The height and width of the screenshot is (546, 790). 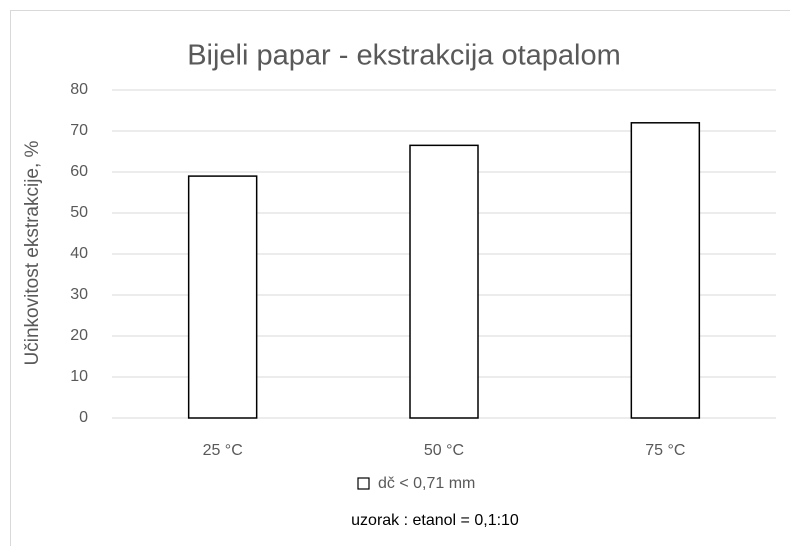 What do you see at coordinates (79, 130) in the screenshot?
I see `y-tick-label: 70` at bounding box center [79, 130].